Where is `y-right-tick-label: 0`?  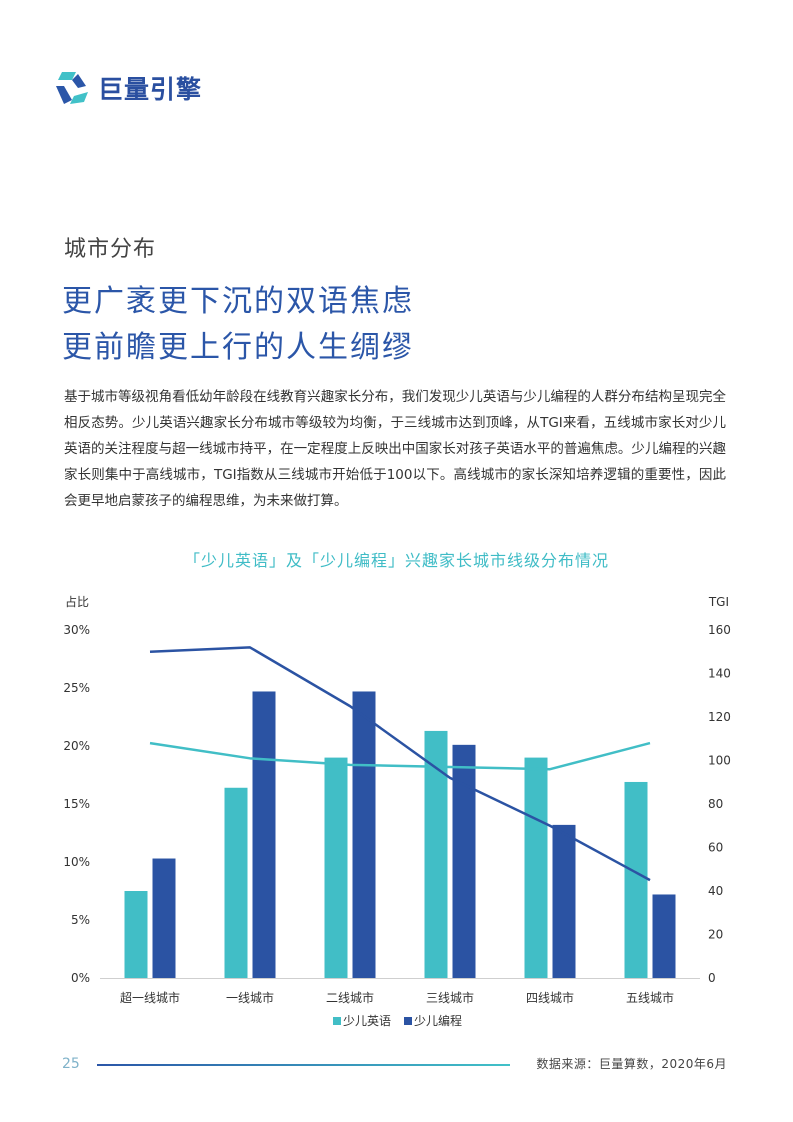 y-right-tick-label: 0 is located at coordinates (712, 978).